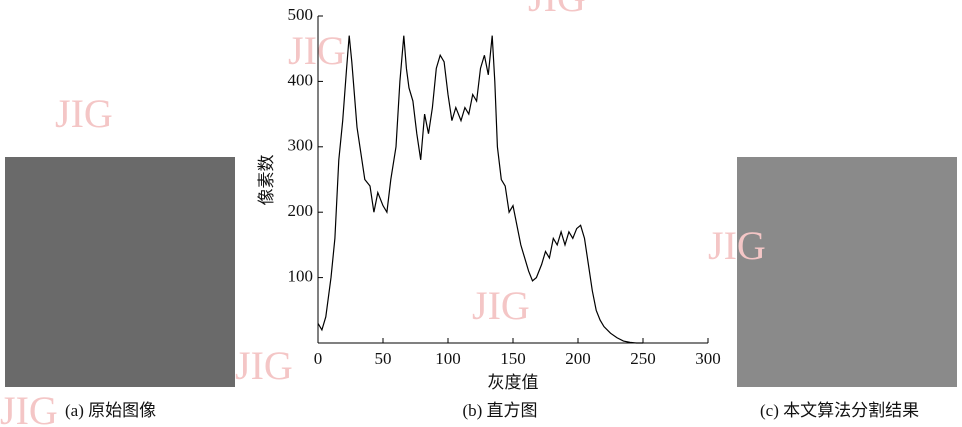 This screenshot has height=427, width=962. I want to click on y-tick-label: 500, so click(301, 14).